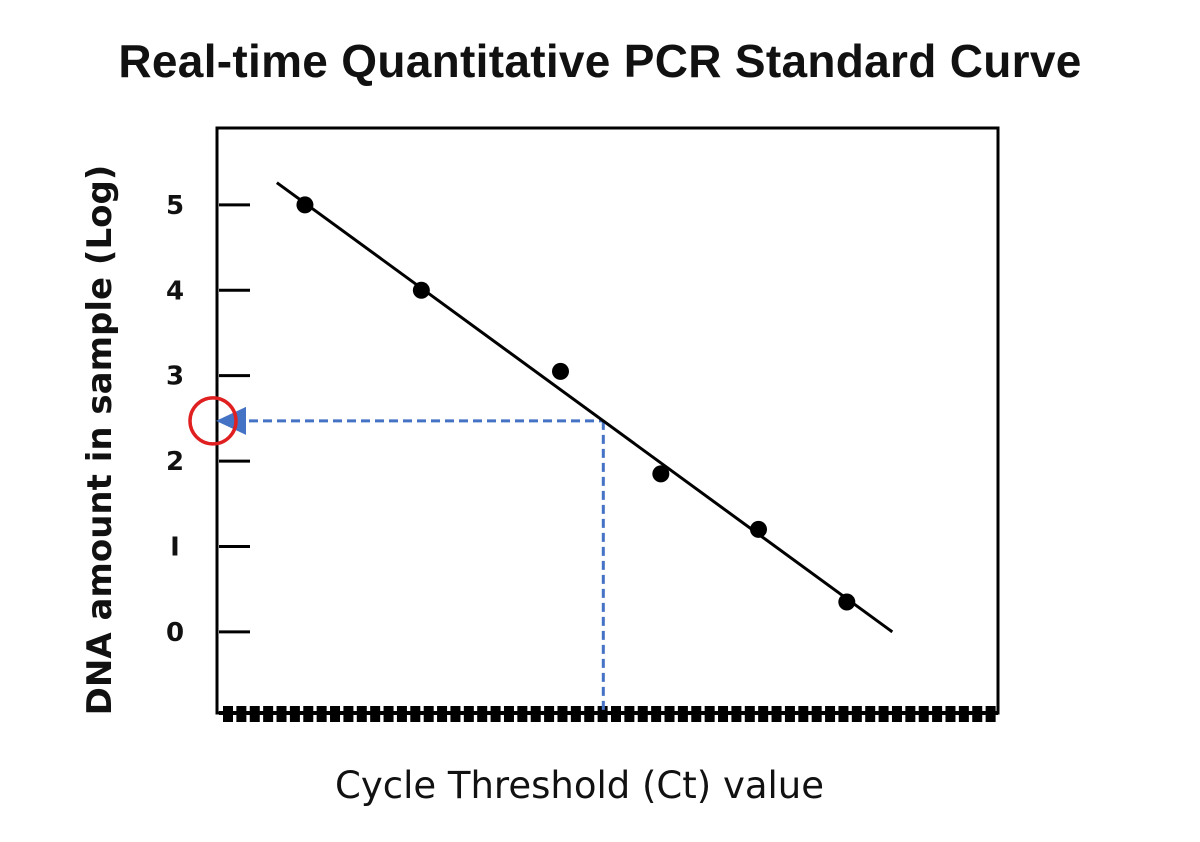 The height and width of the screenshot is (842, 1200). I want to click on highlight-circle, so click(213, 421).